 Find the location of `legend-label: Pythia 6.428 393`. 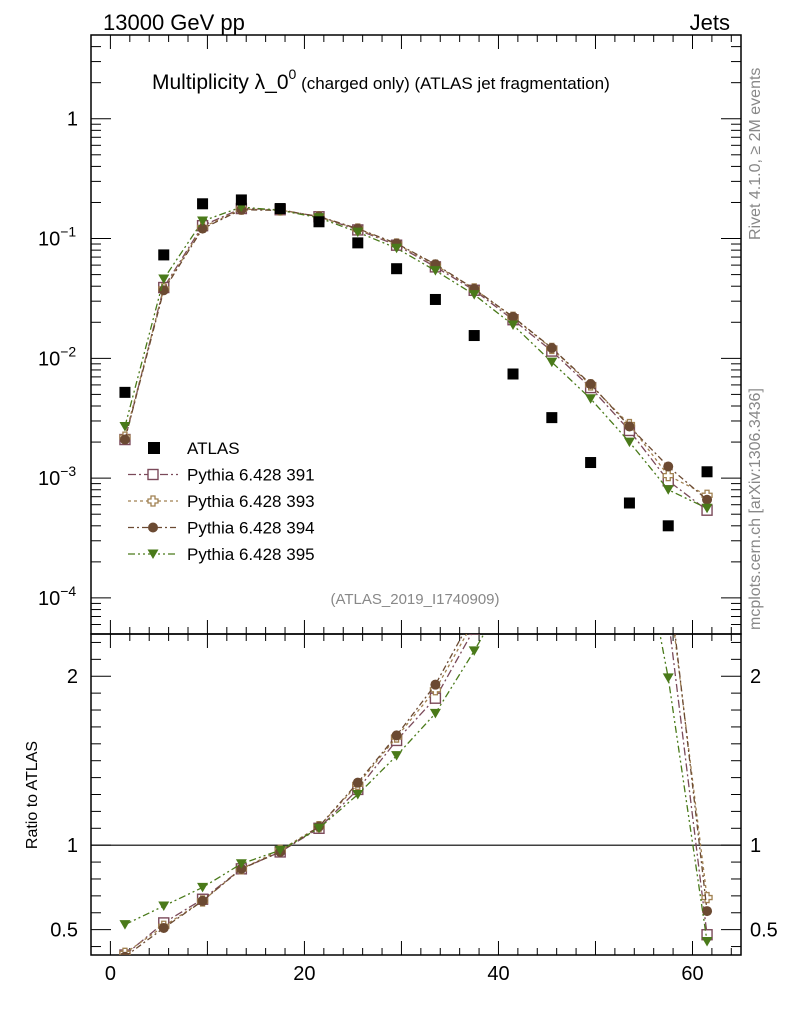

legend-label: Pythia 6.428 393 is located at coordinates (251, 501).